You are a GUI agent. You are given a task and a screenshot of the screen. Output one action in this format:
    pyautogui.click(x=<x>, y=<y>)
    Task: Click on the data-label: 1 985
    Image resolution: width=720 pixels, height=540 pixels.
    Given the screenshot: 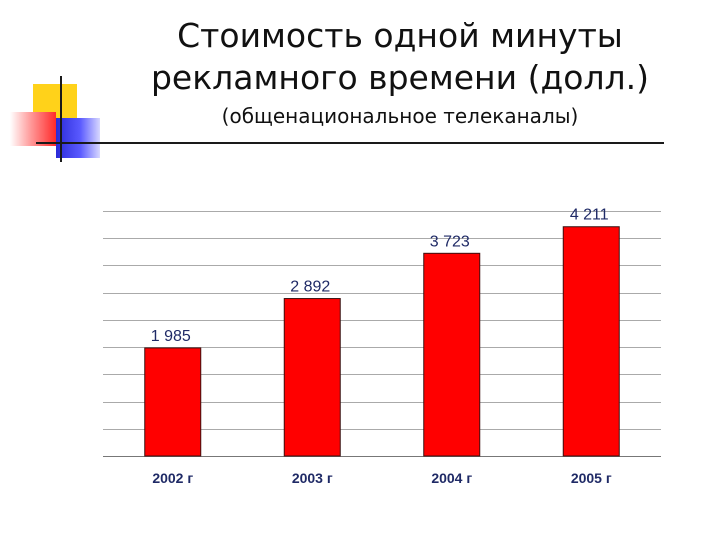 What is the action you would take?
    pyautogui.click(x=171, y=336)
    